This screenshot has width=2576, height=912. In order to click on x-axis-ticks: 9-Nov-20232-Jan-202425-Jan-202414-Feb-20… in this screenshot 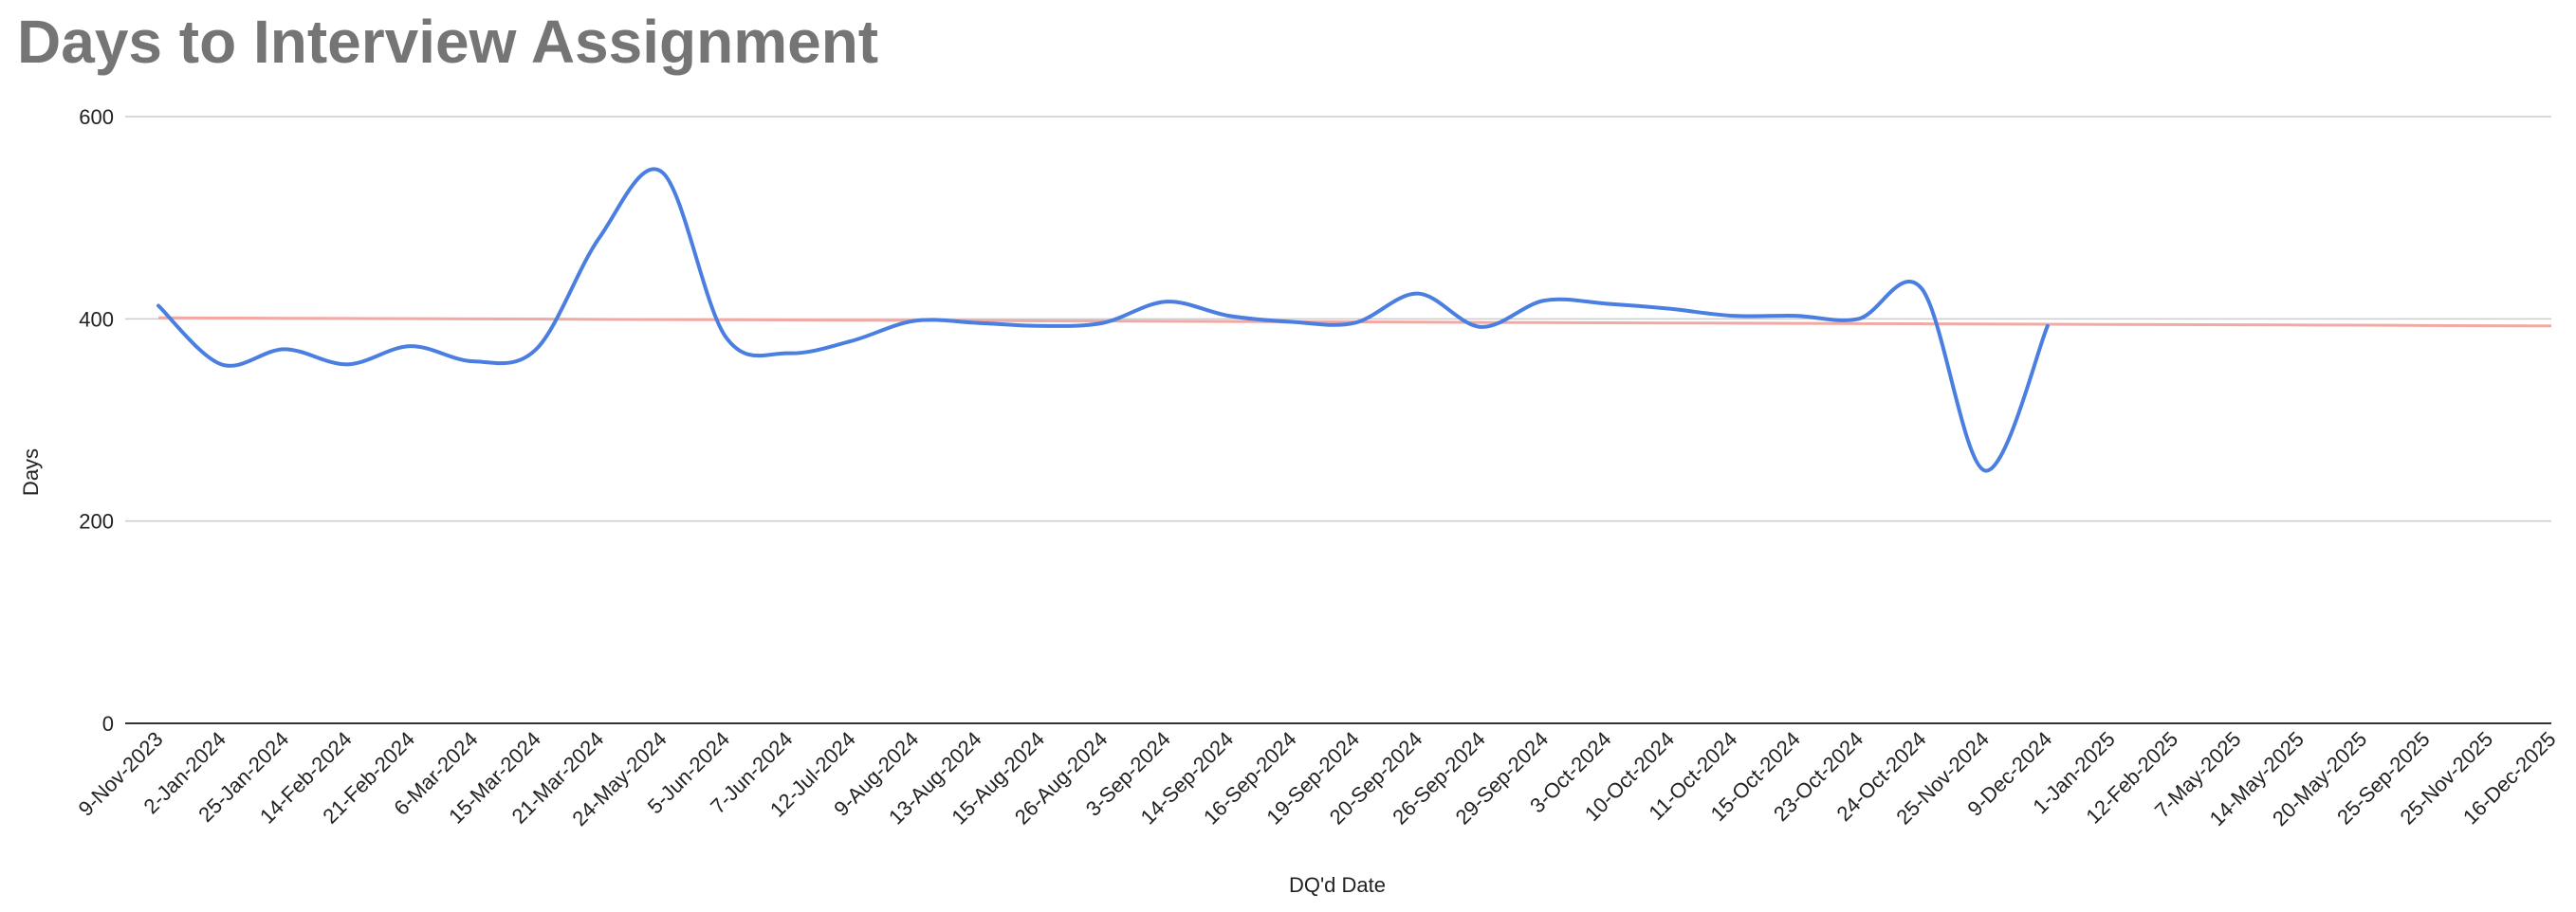, I will do `click(1317, 778)`.